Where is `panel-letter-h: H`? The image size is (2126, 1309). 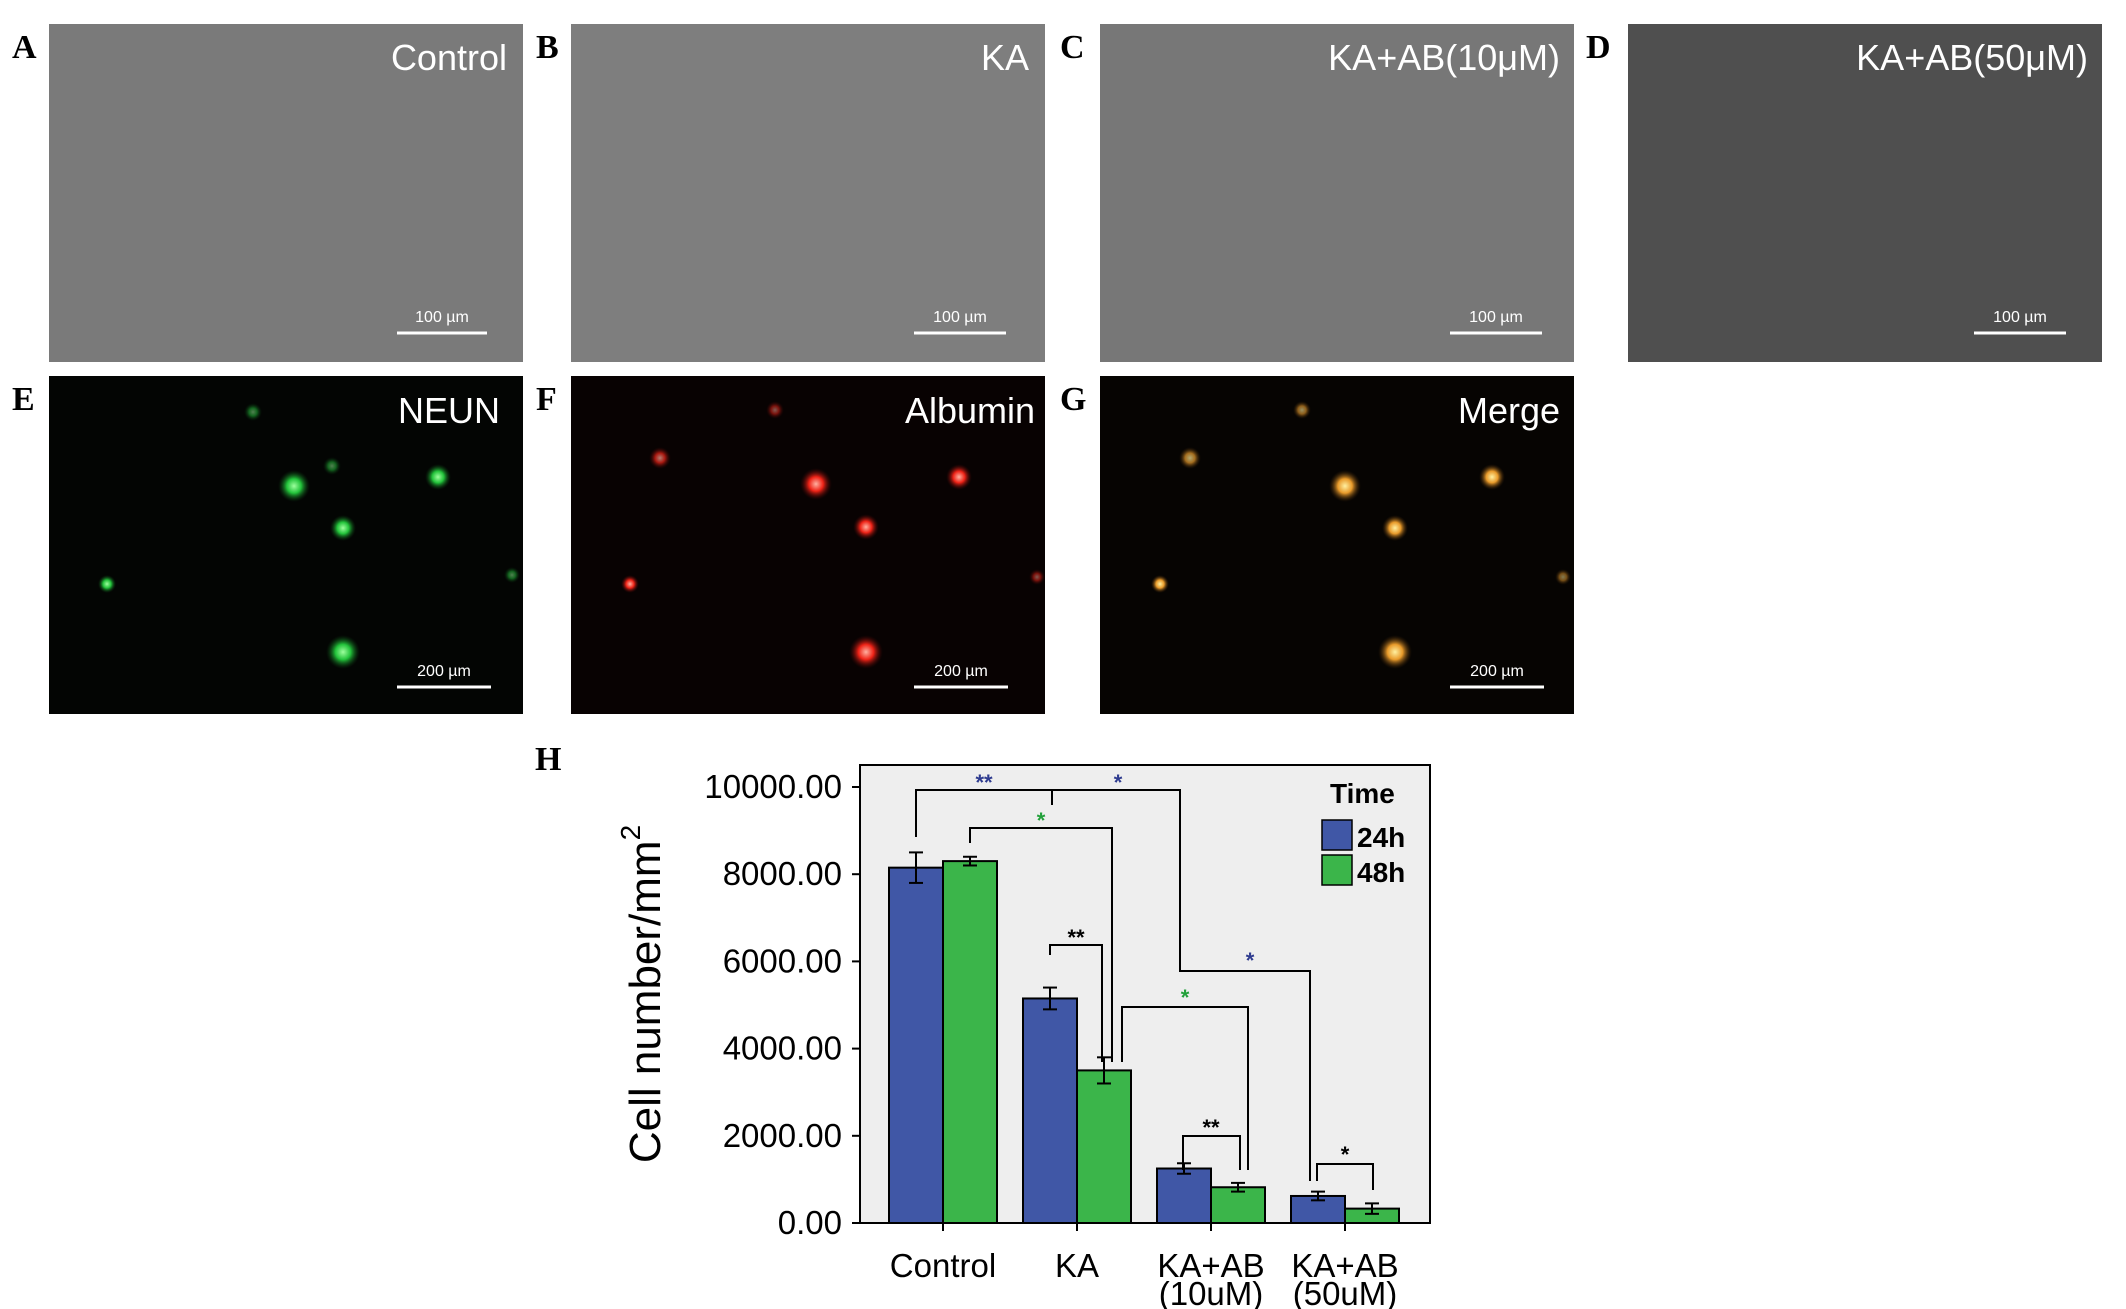
panel-letter-h: H is located at coordinates (548, 759).